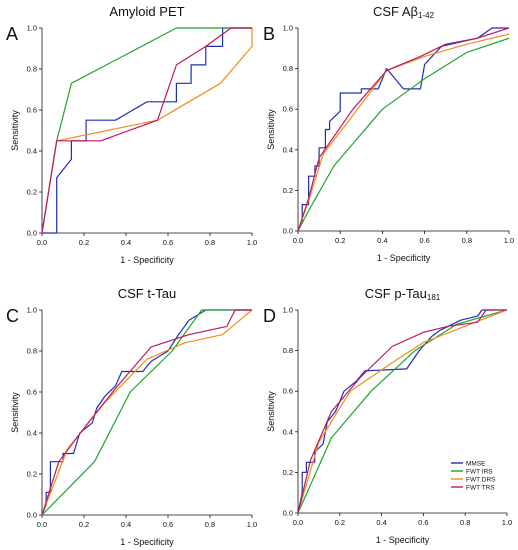  Describe the element at coordinates (12, 34) in the screenshot. I see `panel-letter: A` at that location.